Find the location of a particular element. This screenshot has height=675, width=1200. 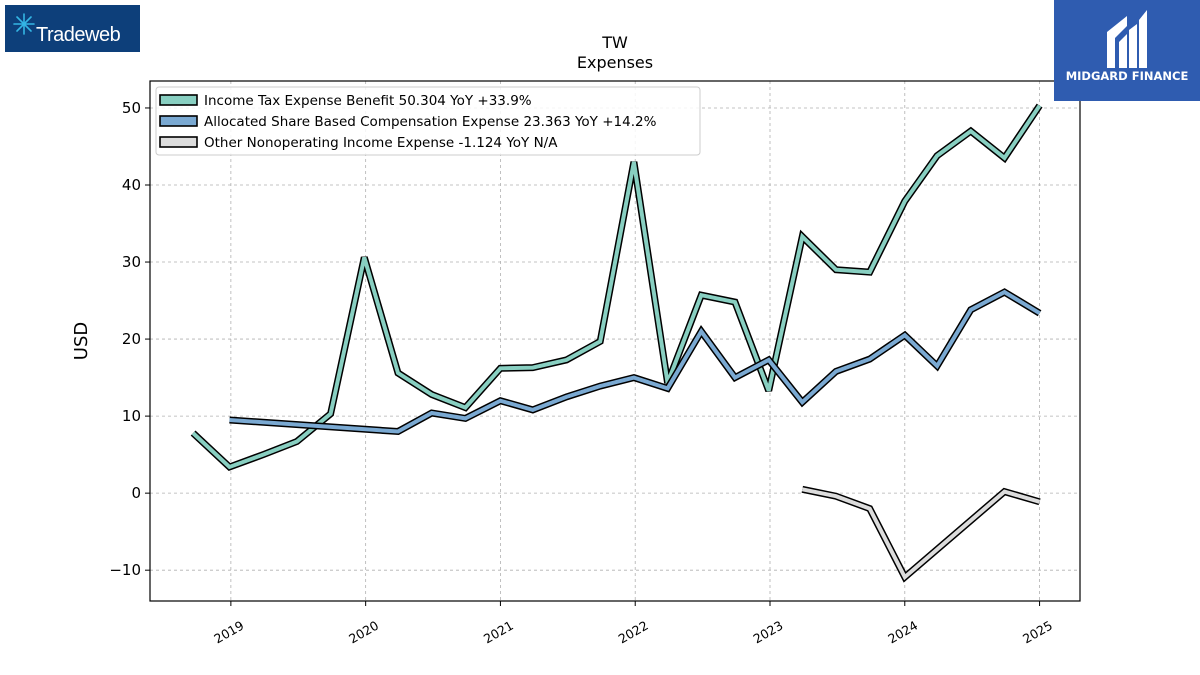

x-tick-label: 2022 is located at coordinates (633, 632).